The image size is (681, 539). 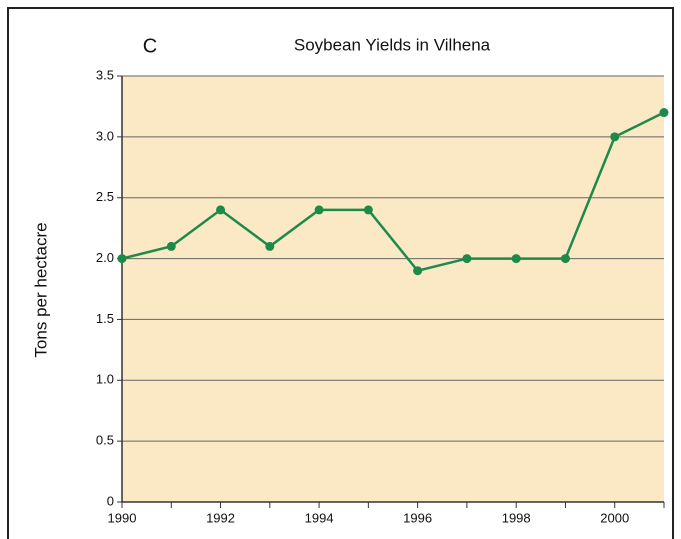 I want to click on x-tick-label: 1994, so click(x=319, y=517).